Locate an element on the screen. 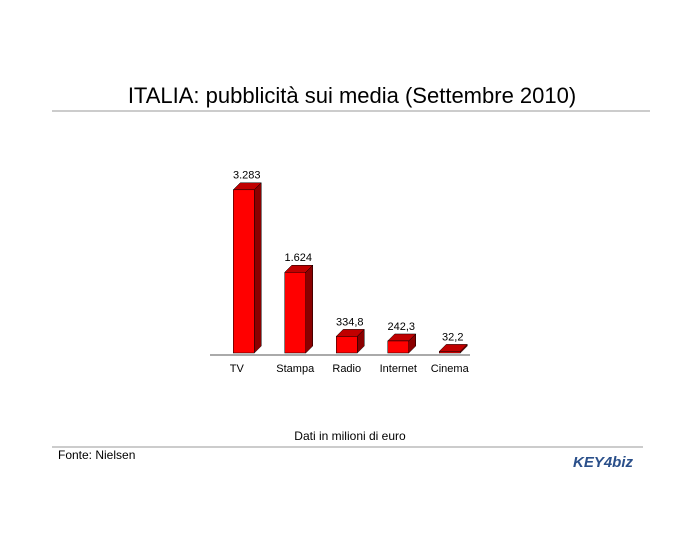 The image size is (700, 550). x-tick-label: Cinema is located at coordinates (450, 369).